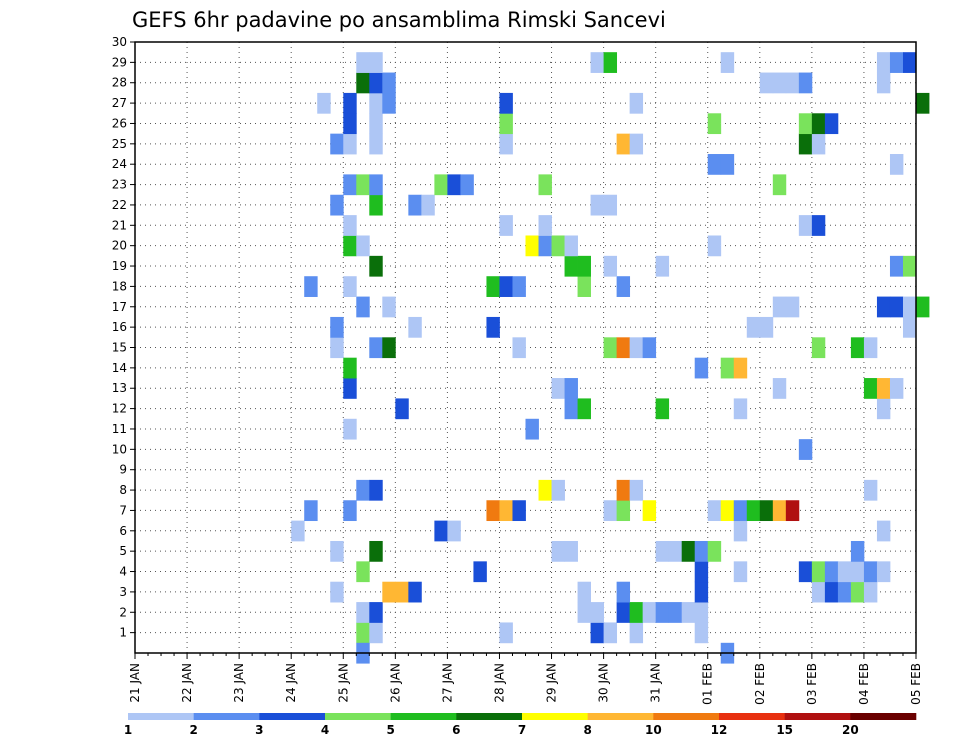  I want to click on x-tick-label: 28 JAN, so click(499, 683).